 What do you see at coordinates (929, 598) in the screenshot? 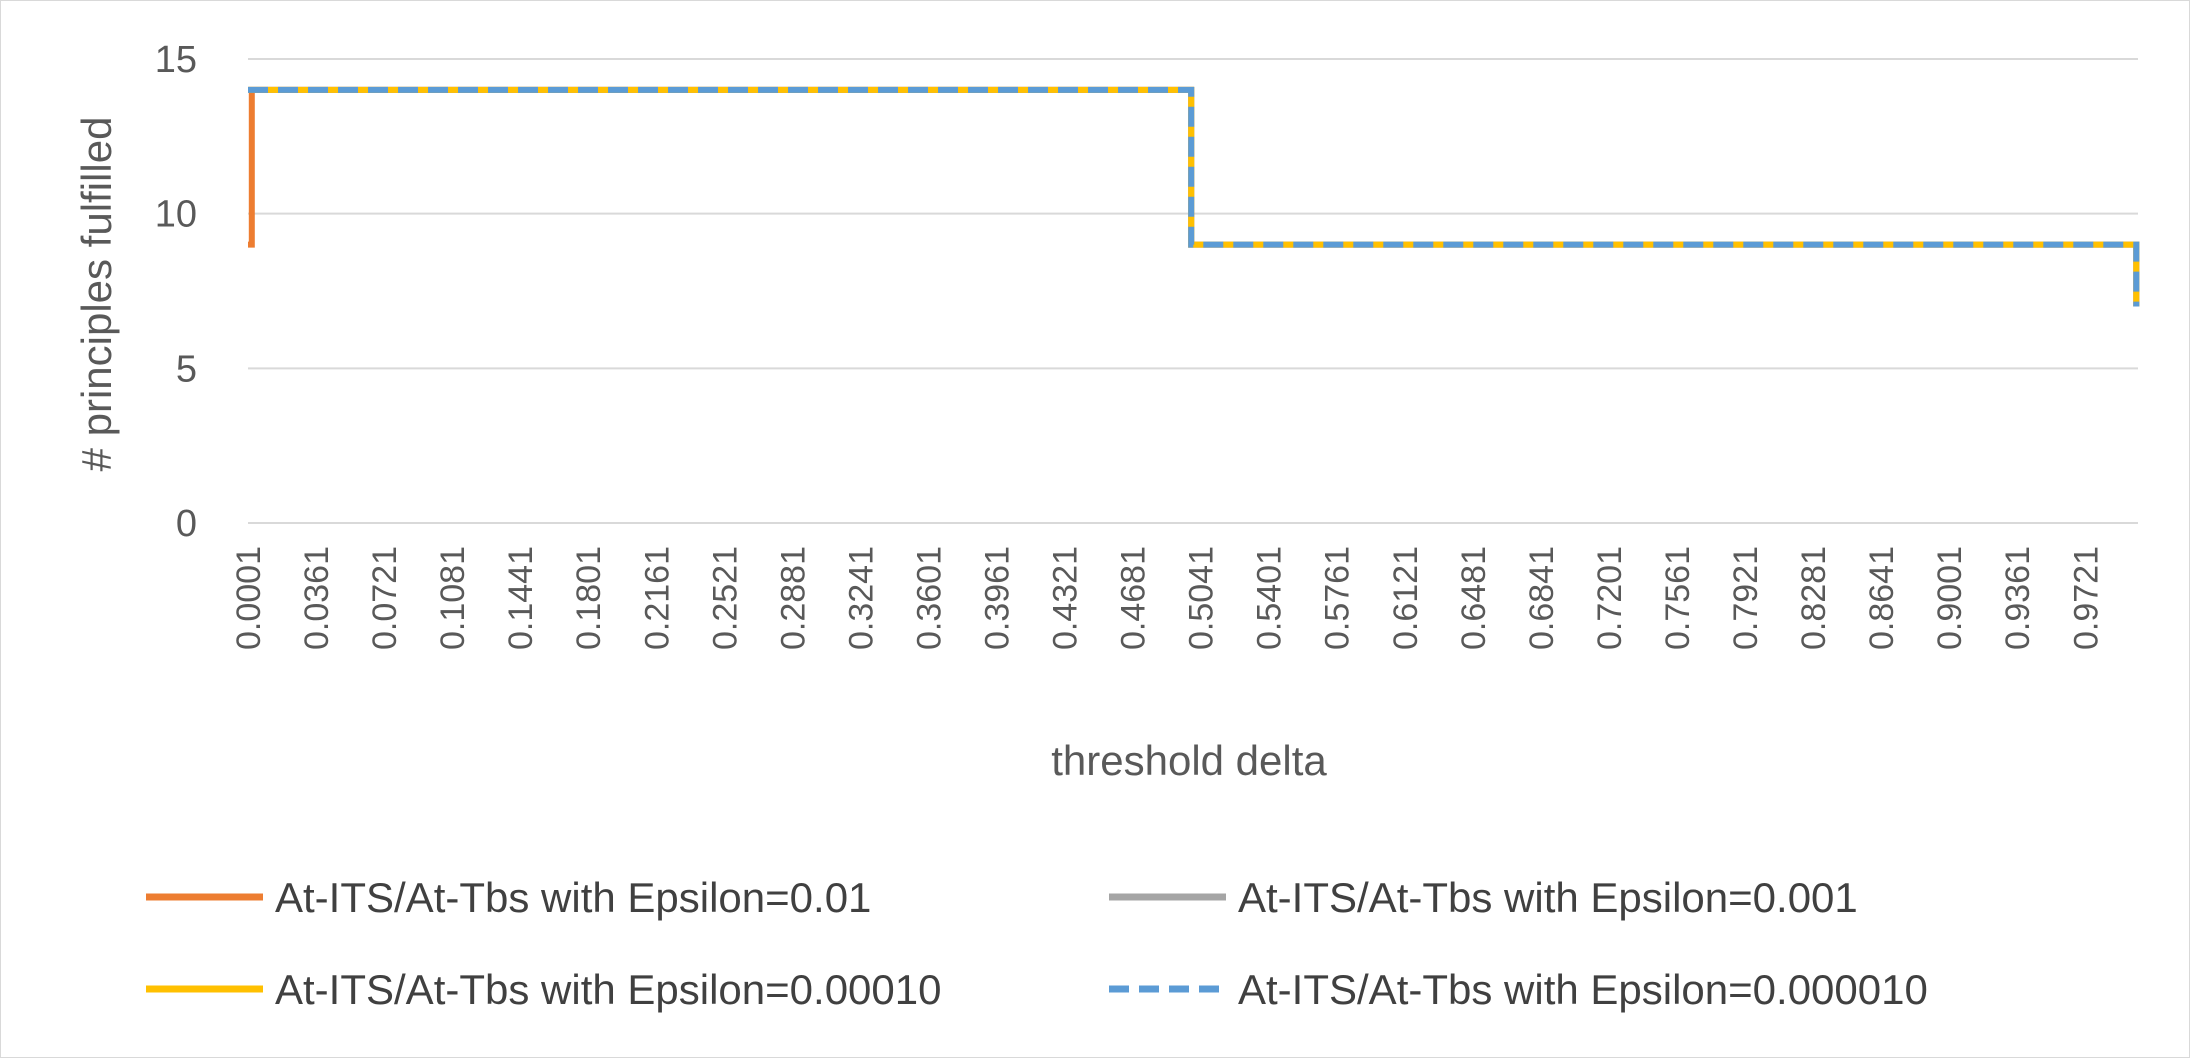
I see `x-tick-label: 0.3601` at bounding box center [929, 598].